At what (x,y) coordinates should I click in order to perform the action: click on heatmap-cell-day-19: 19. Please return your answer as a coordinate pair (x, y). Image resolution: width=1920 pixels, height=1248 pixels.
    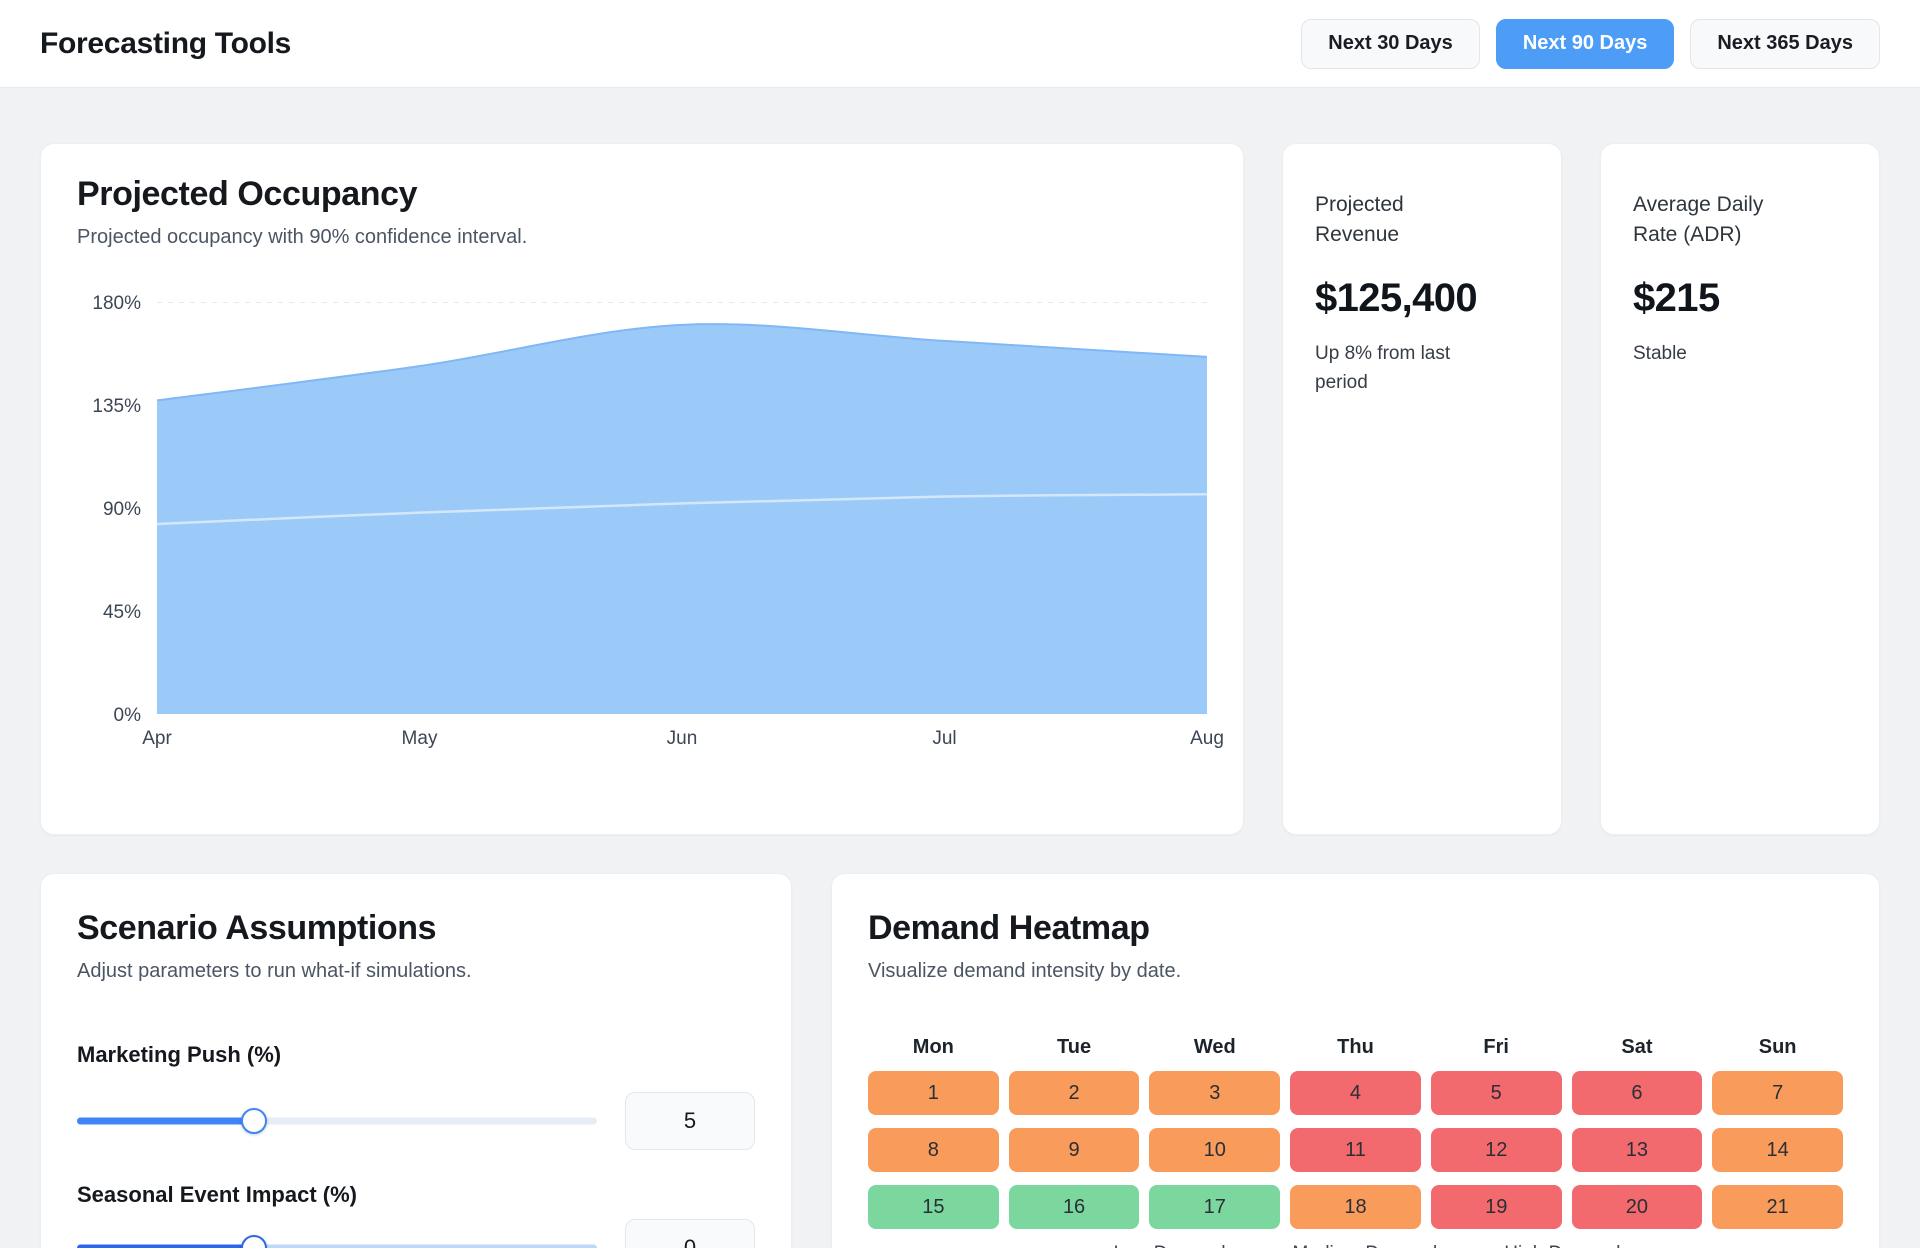
    Looking at the image, I should click on (1496, 1207).